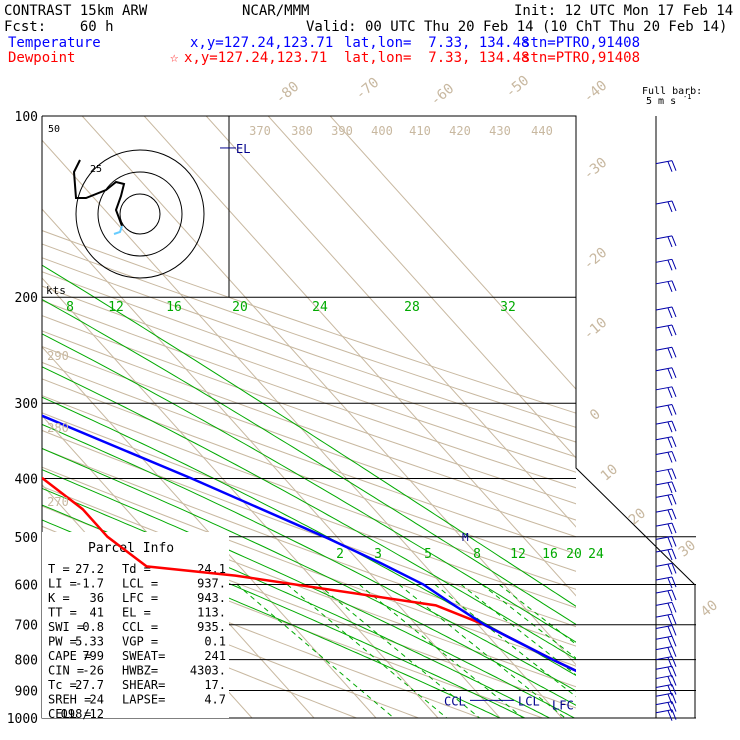  Describe the element at coordinates (97, 613) in the screenshot. I see `parcel-value: 41` at that location.